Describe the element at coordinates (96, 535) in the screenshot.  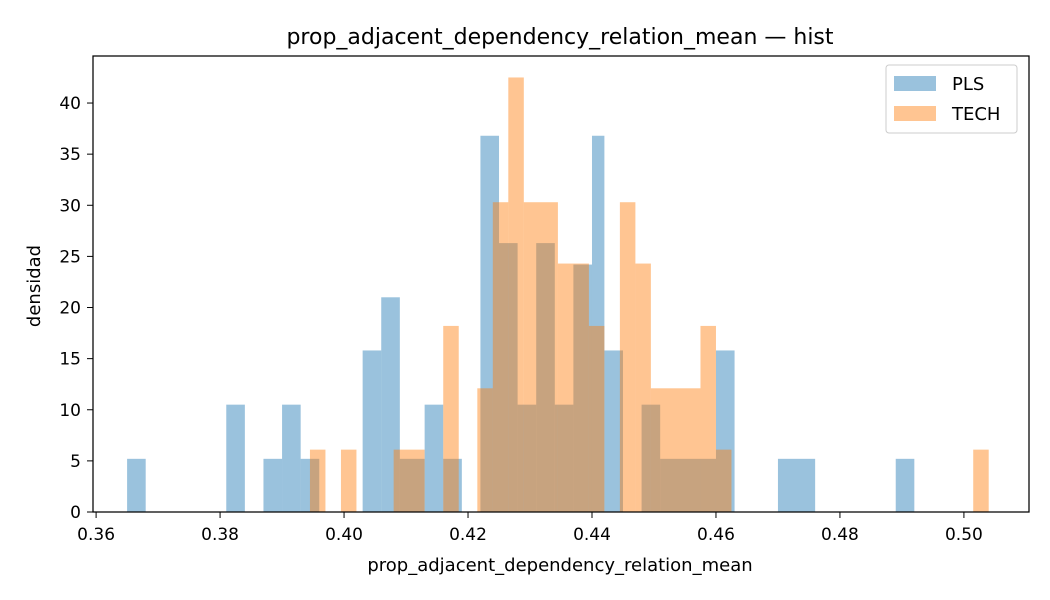
I see `x-tick-label-0: 0.36` at that location.